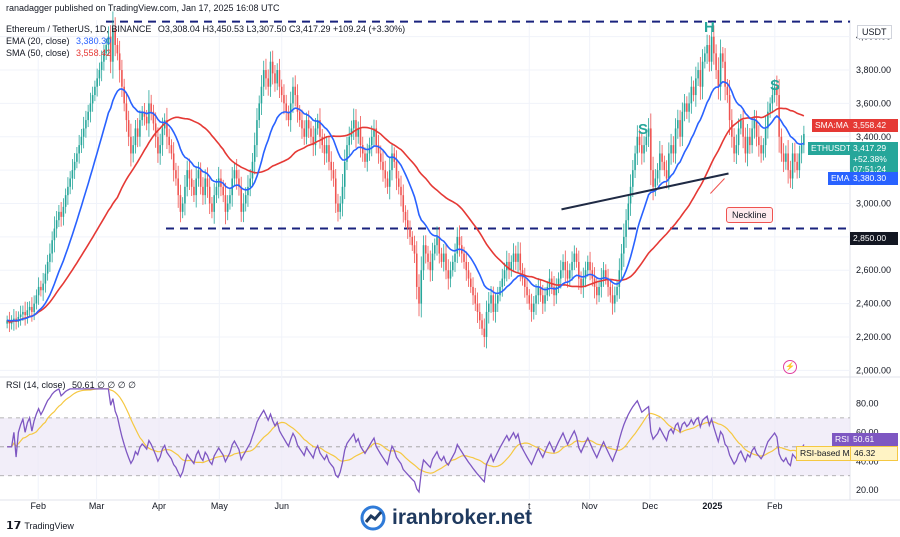 The width and height of the screenshot is (900, 537). I want to click on tradingview-logo: 𝟭𝟳 TradingView, so click(40, 525).